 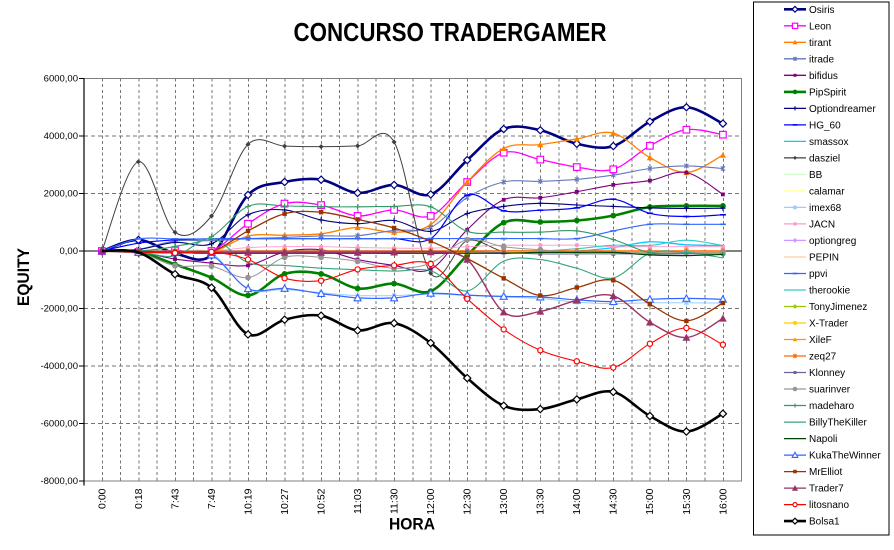 What do you see at coordinates (175, 498) in the screenshot?
I see `svg-text: 7:43` at bounding box center [175, 498].